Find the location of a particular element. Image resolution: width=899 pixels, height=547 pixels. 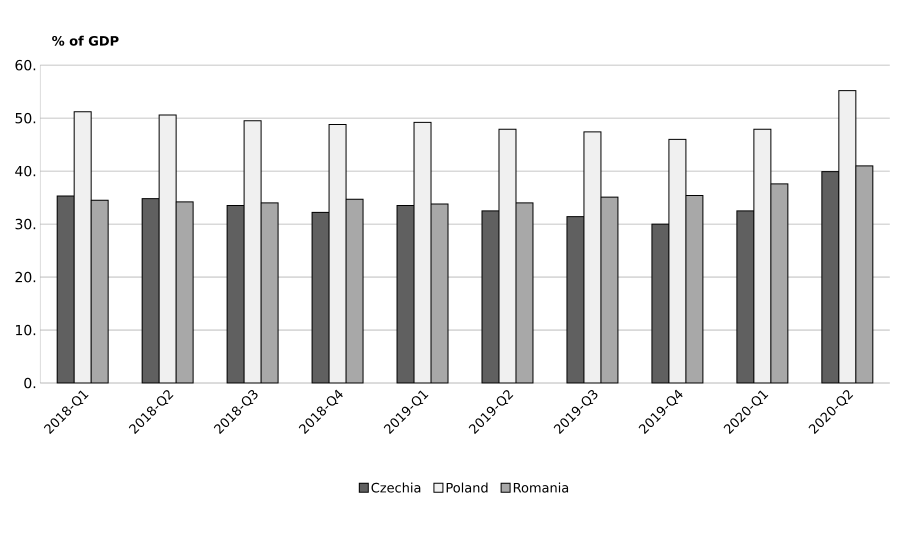

legend-label: Romania is located at coordinates (541, 487).